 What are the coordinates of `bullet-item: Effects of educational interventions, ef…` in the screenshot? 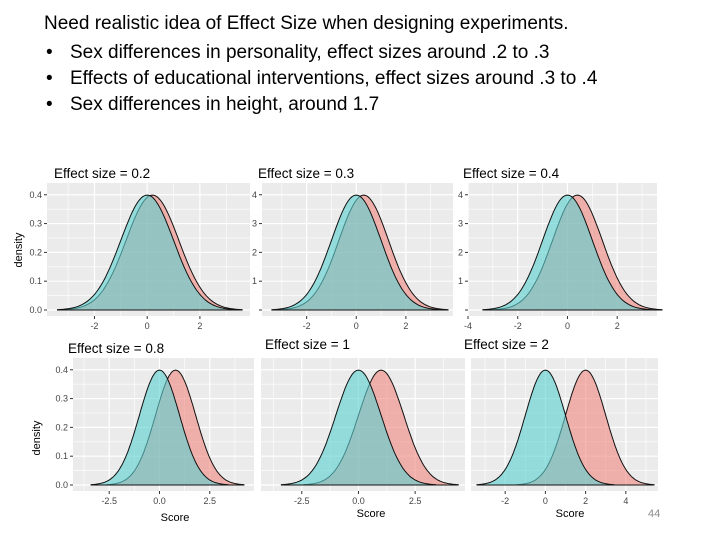 It's located at (320, 79).